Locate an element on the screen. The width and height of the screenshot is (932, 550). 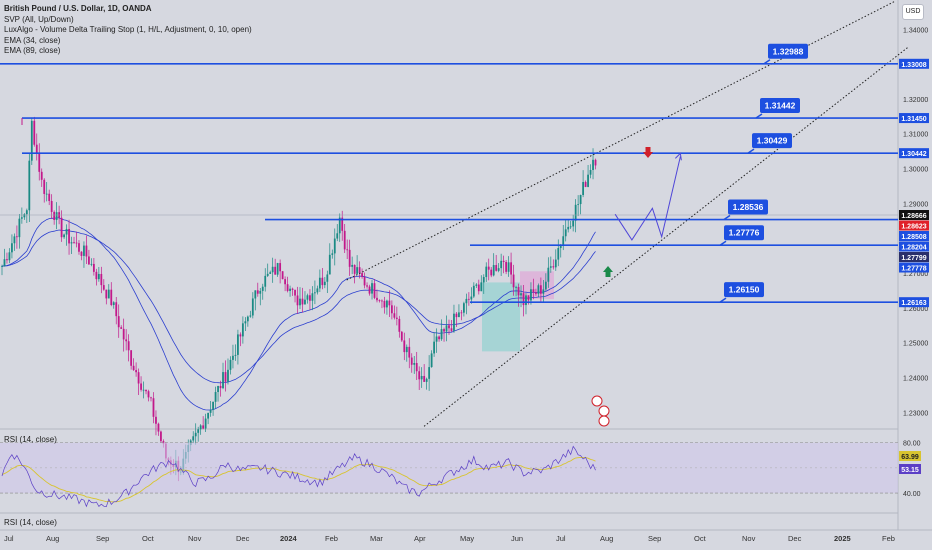
y-tick-label: 1.25000 is located at coordinates (915, 344).